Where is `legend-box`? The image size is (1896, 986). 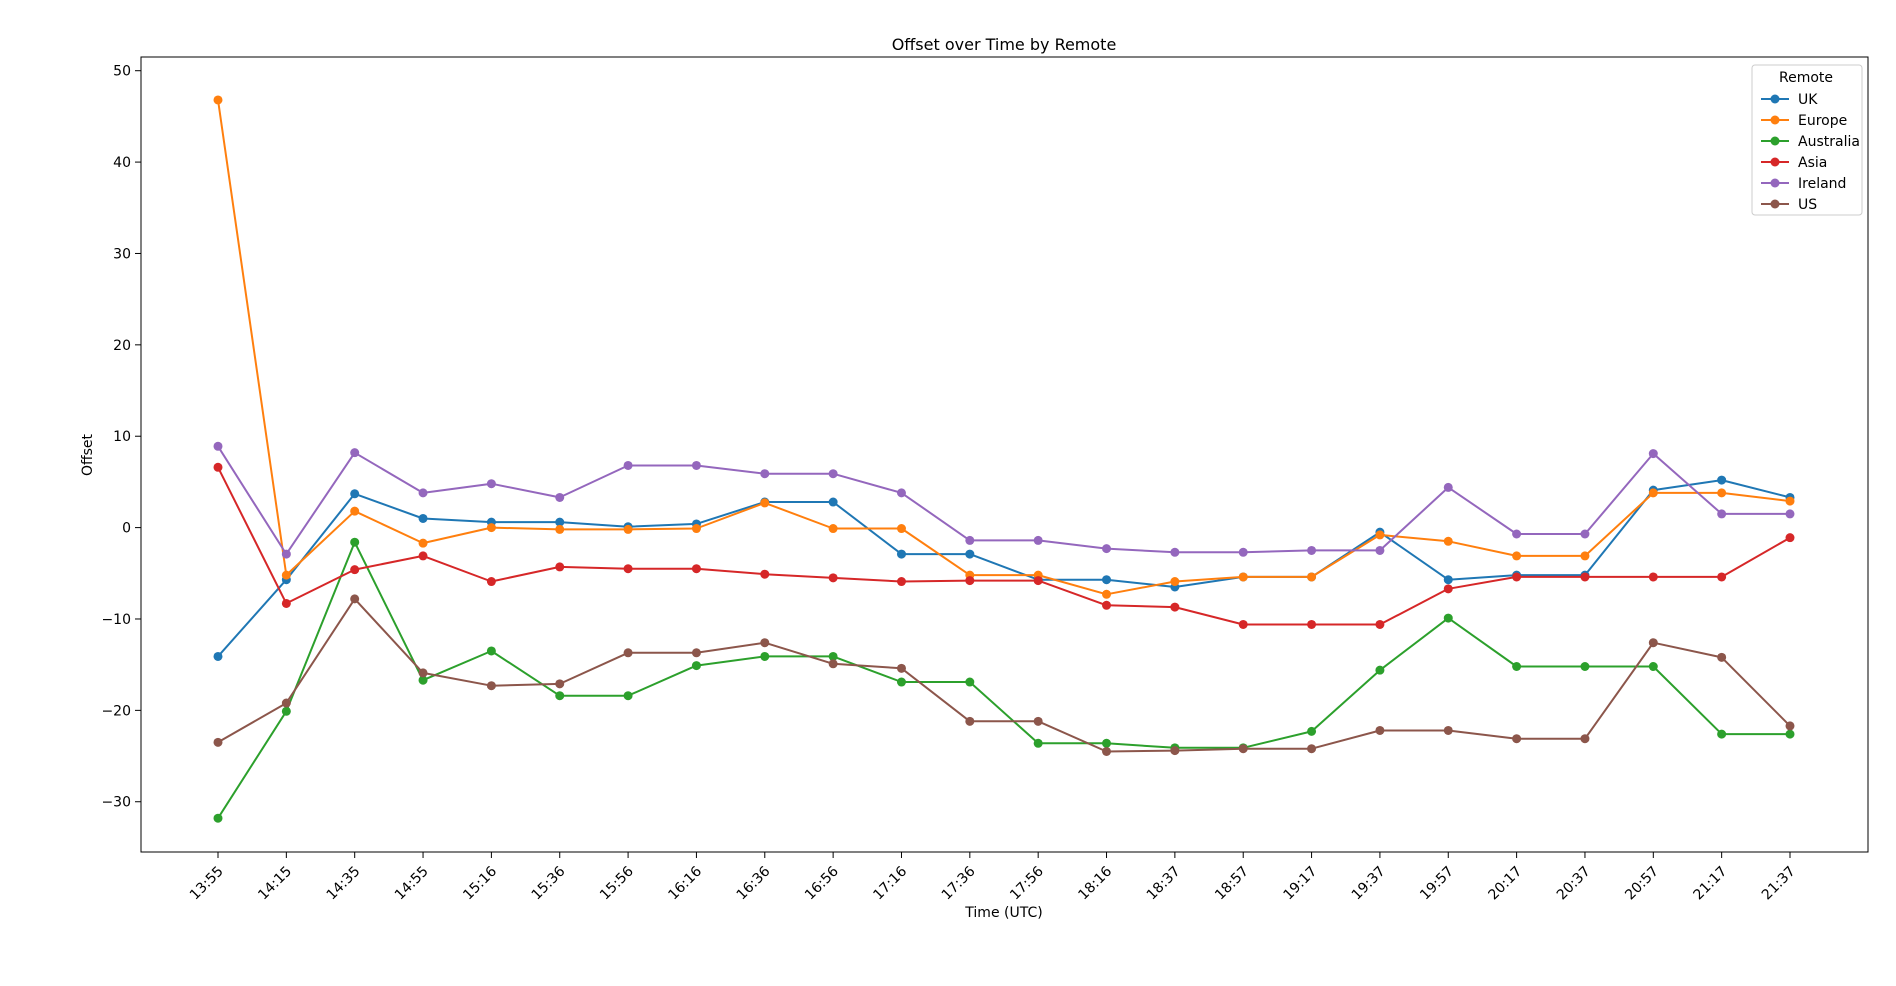 legend-box is located at coordinates (1807, 140).